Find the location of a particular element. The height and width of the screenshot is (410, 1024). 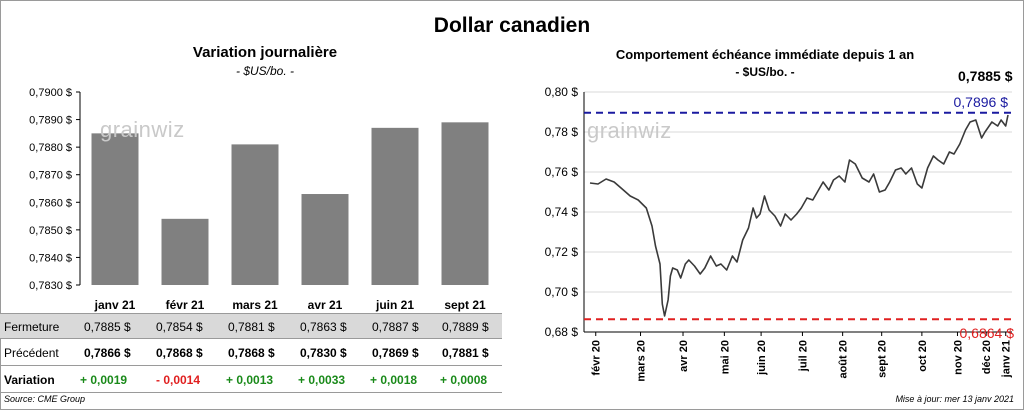

fermeture-cell: 0,7887 $ is located at coordinates (395, 327).